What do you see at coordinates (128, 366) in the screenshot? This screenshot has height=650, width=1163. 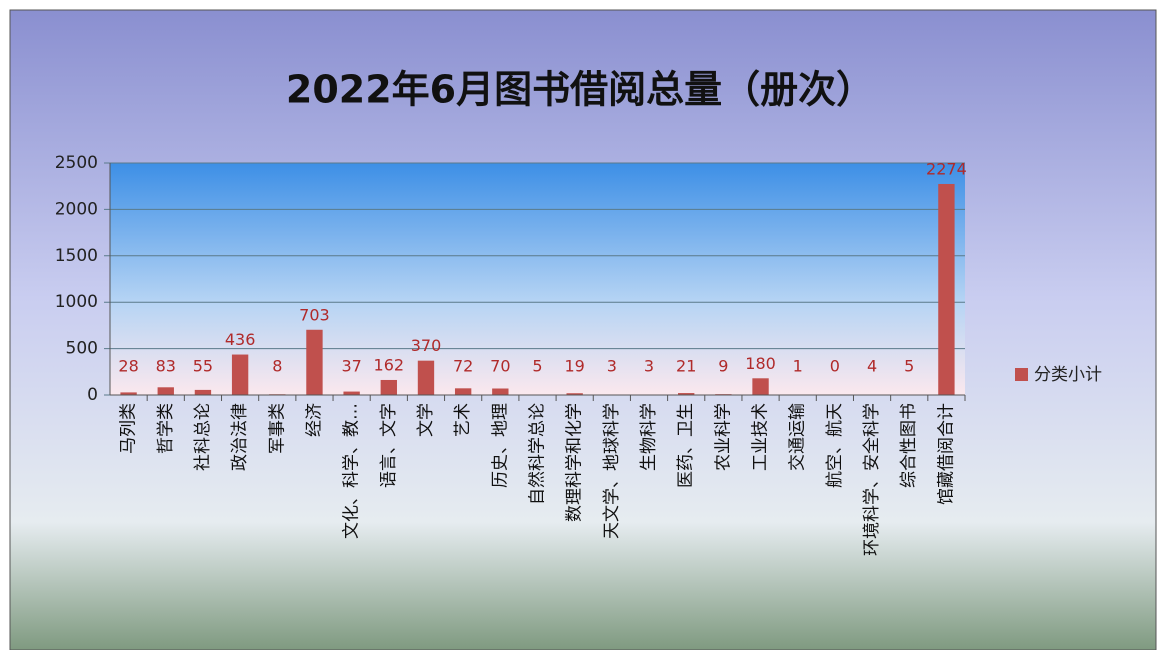 I see `value-label: 28` at bounding box center [128, 366].